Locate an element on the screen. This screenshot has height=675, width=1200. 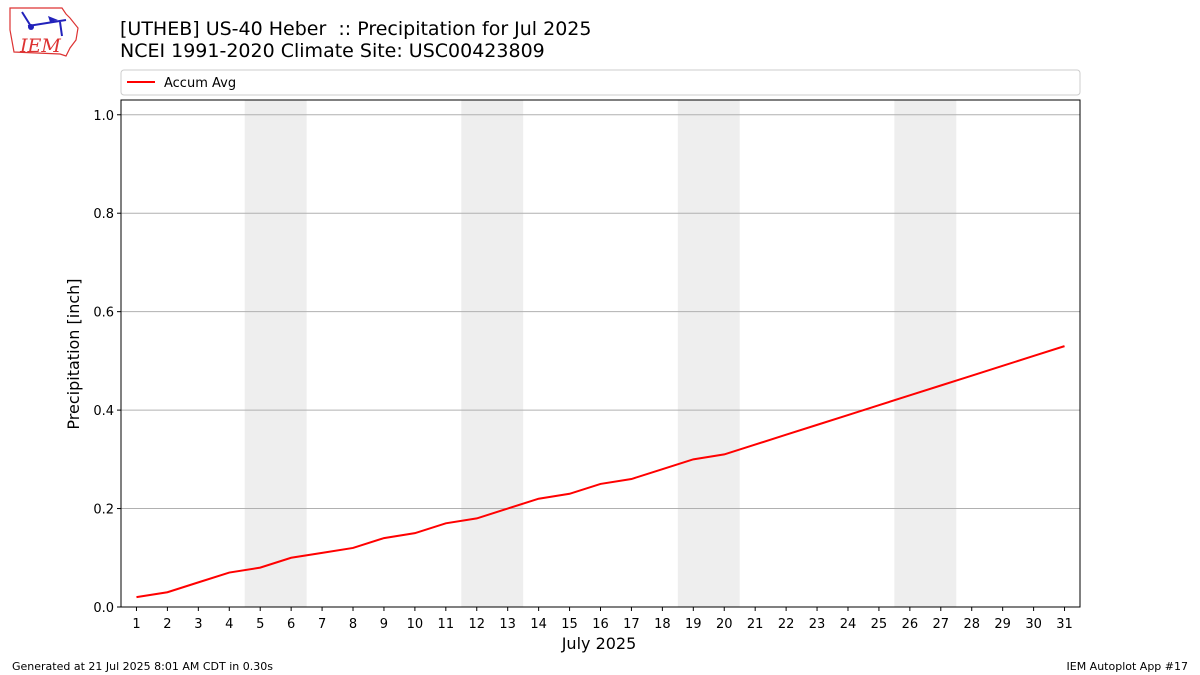
footer-right: IEM Autoplot App #17 is located at coordinates (1128, 666).